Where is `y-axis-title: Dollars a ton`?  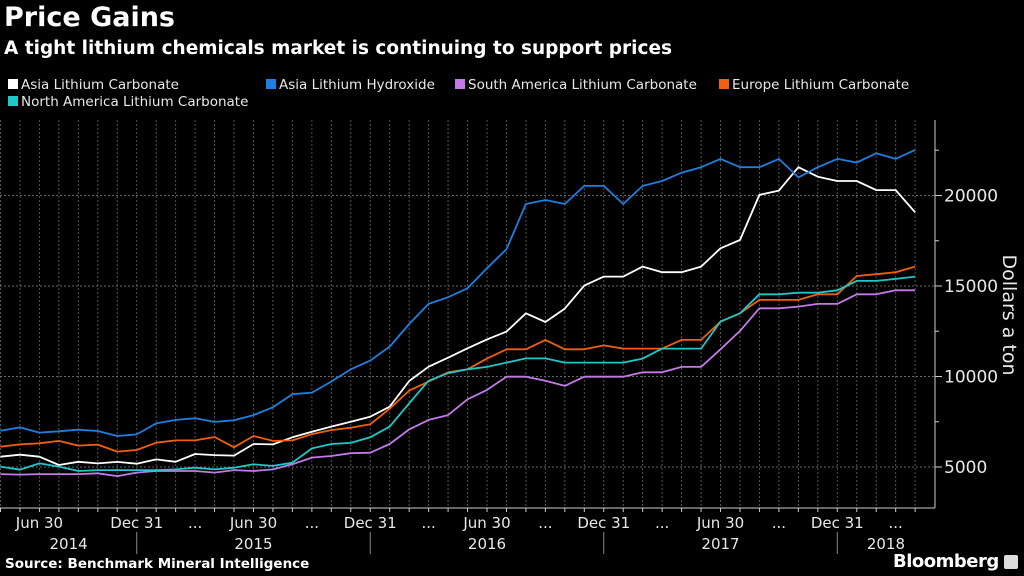 y-axis-title: Dollars a ton is located at coordinates (1009, 314).